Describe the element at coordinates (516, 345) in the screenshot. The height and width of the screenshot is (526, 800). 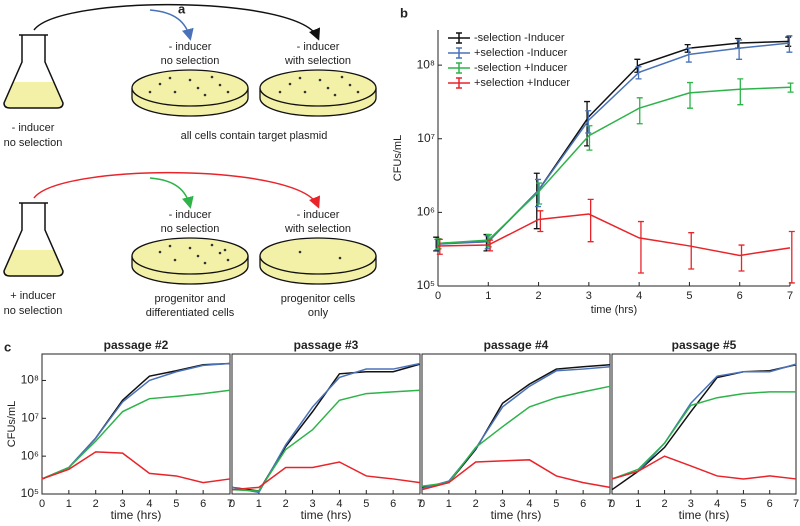
I see `chart-title: passage #4` at that location.